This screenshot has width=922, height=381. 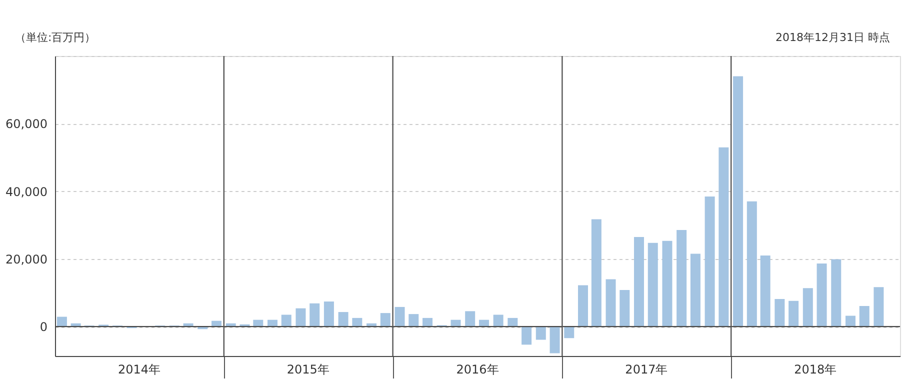 What do you see at coordinates (815, 369) in the screenshot?
I see `x-tick-label: 2018年` at bounding box center [815, 369].